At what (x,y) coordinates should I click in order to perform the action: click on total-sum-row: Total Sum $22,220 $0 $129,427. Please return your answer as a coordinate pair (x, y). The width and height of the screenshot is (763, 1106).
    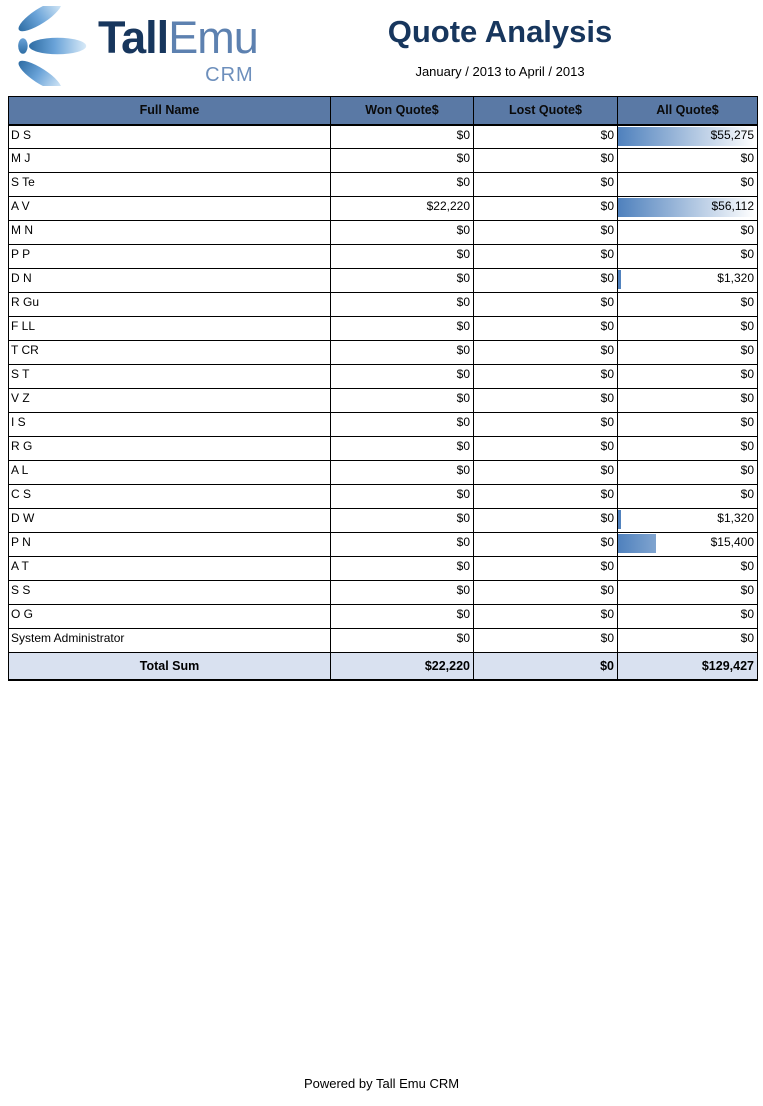
    Looking at the image, I should click on (383, 666).